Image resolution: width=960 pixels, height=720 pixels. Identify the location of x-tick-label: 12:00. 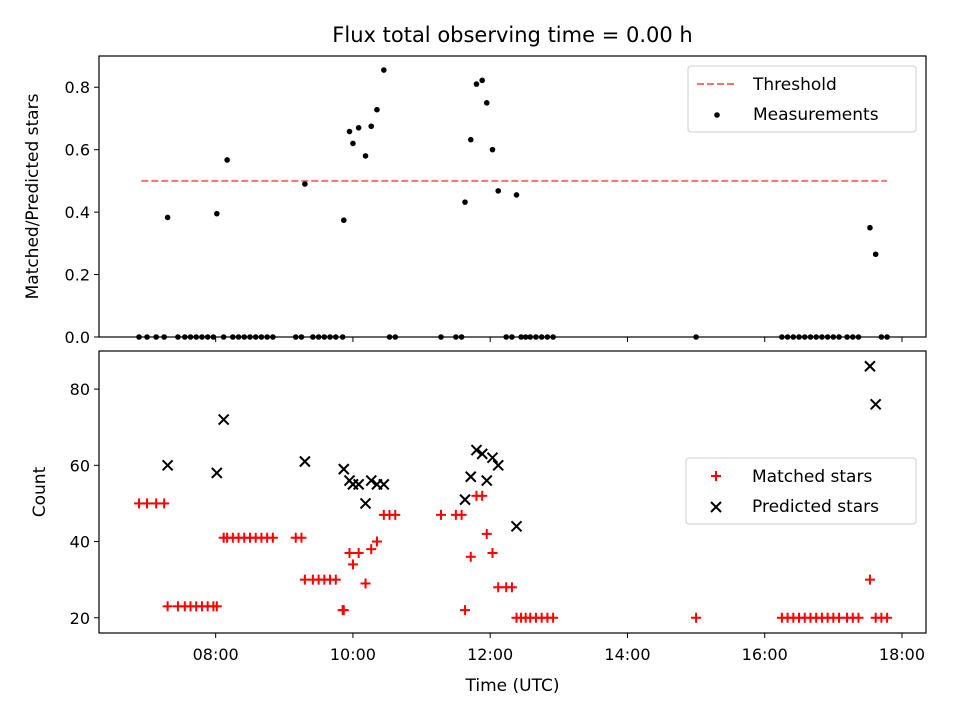
(490, 654).